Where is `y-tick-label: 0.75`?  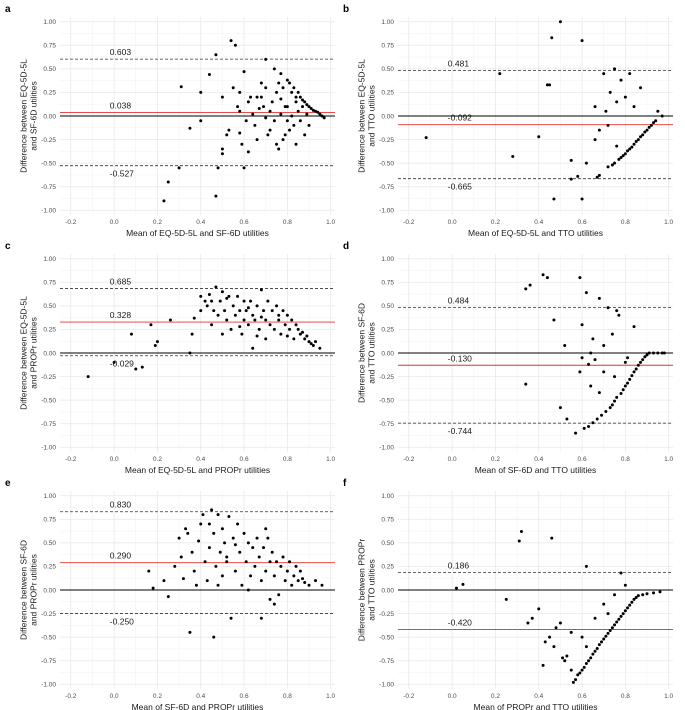 y-tick-label: 0.75 is located at coordinates (49, 46).